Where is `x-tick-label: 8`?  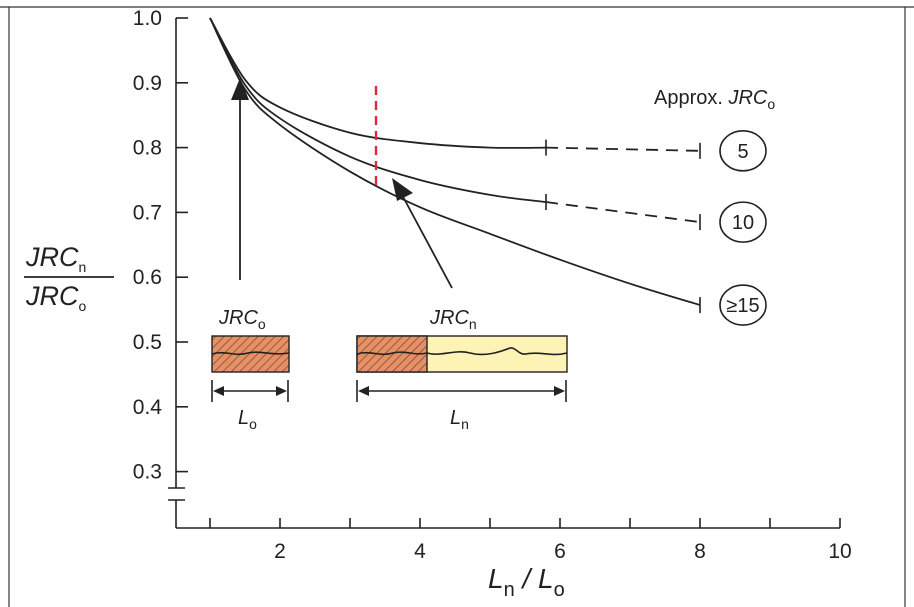 x-tick-label: 8 is located at coordinates (700, 551).